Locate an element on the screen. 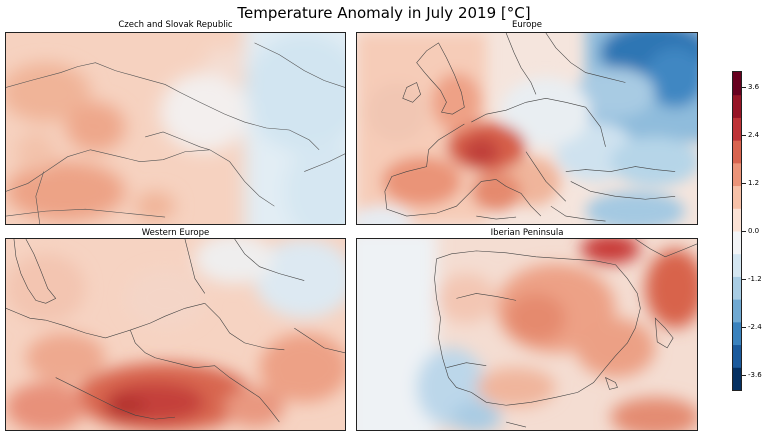  colorbar is located at coordinates (737, 231).